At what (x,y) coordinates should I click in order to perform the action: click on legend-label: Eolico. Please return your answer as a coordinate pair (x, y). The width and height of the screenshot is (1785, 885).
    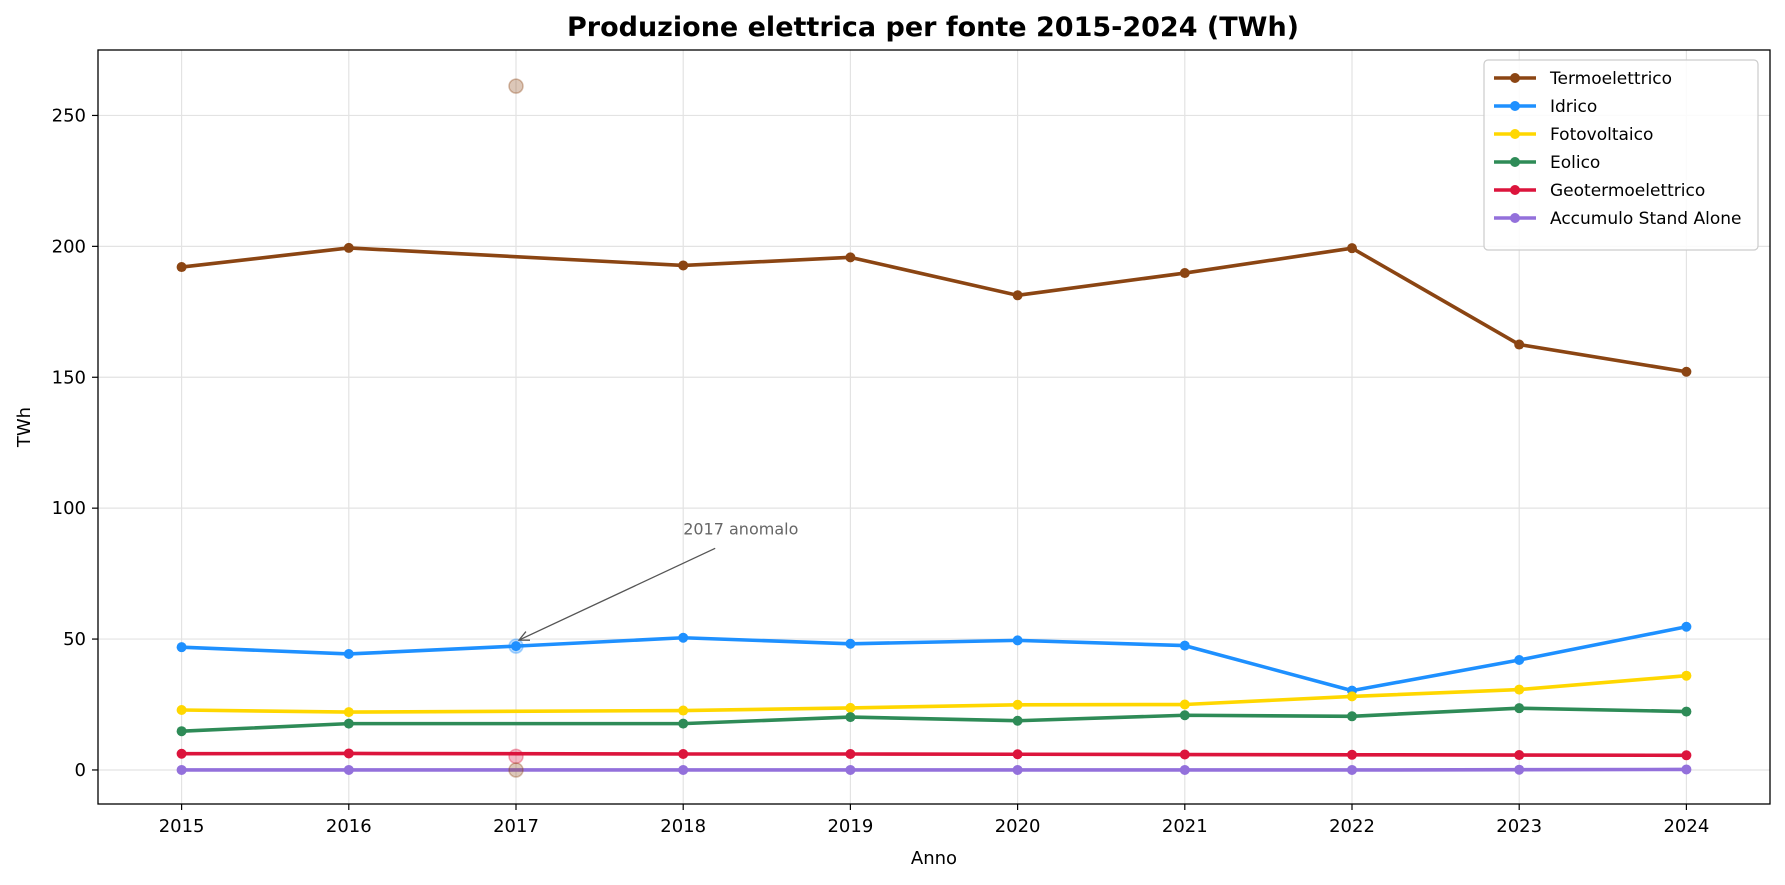
    Looking at the image, I should click on (1575, 163).